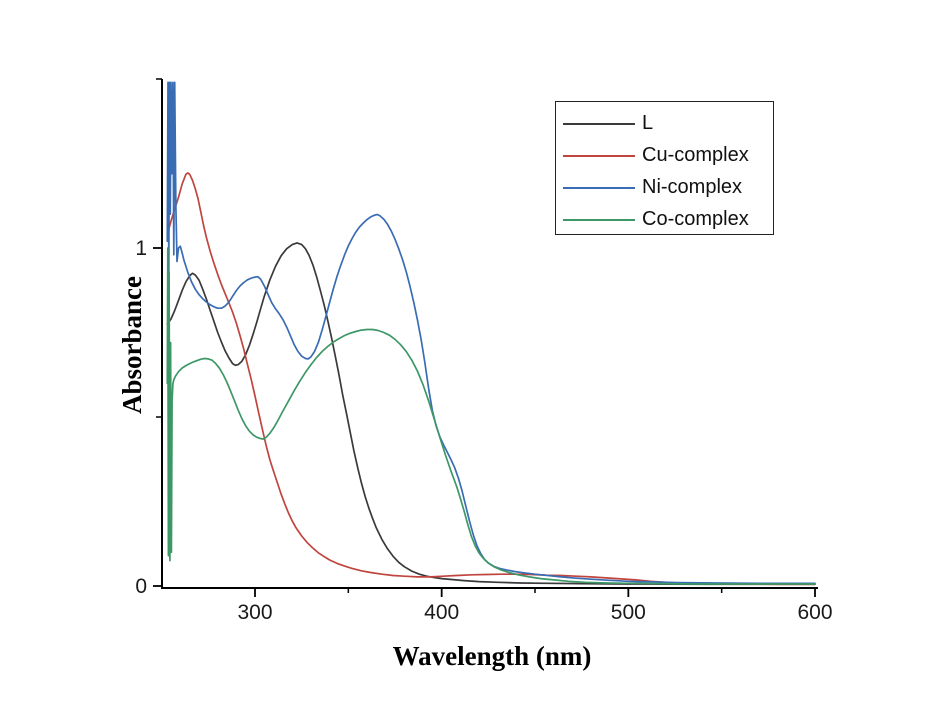 The image size is (946, 704). Describe the element at coordinates (695, 155) in the screenshot. I see `legend-label: Cu-complex` at that location.